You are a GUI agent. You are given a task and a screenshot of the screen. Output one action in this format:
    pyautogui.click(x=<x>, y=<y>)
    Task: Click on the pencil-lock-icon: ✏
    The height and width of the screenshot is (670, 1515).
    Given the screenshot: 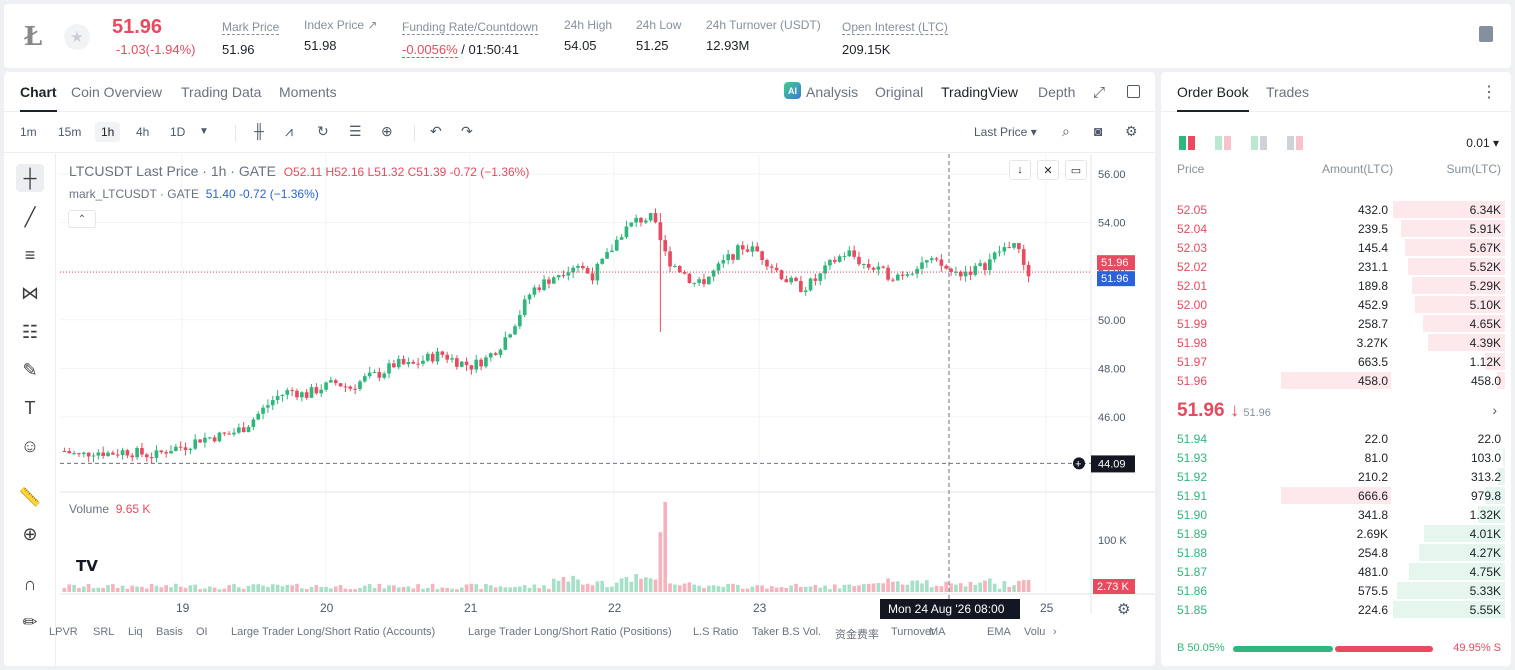 What is the action you would take?
    pyautogui.click(x=30, y=621)
    